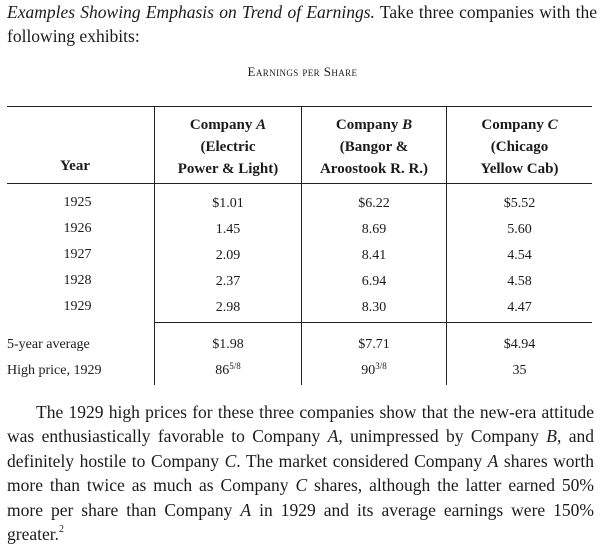 The height and width of the screenshot is (559, 605). Describe the element at coordinates (77, 202) in the screenshot. I see `year-cell: 1925` at that location.